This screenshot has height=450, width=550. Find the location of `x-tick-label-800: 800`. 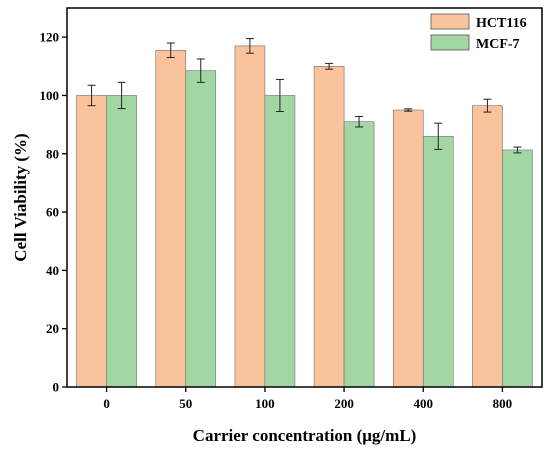

x-tick-label-800: 800 is located at coordinates (503, 403).